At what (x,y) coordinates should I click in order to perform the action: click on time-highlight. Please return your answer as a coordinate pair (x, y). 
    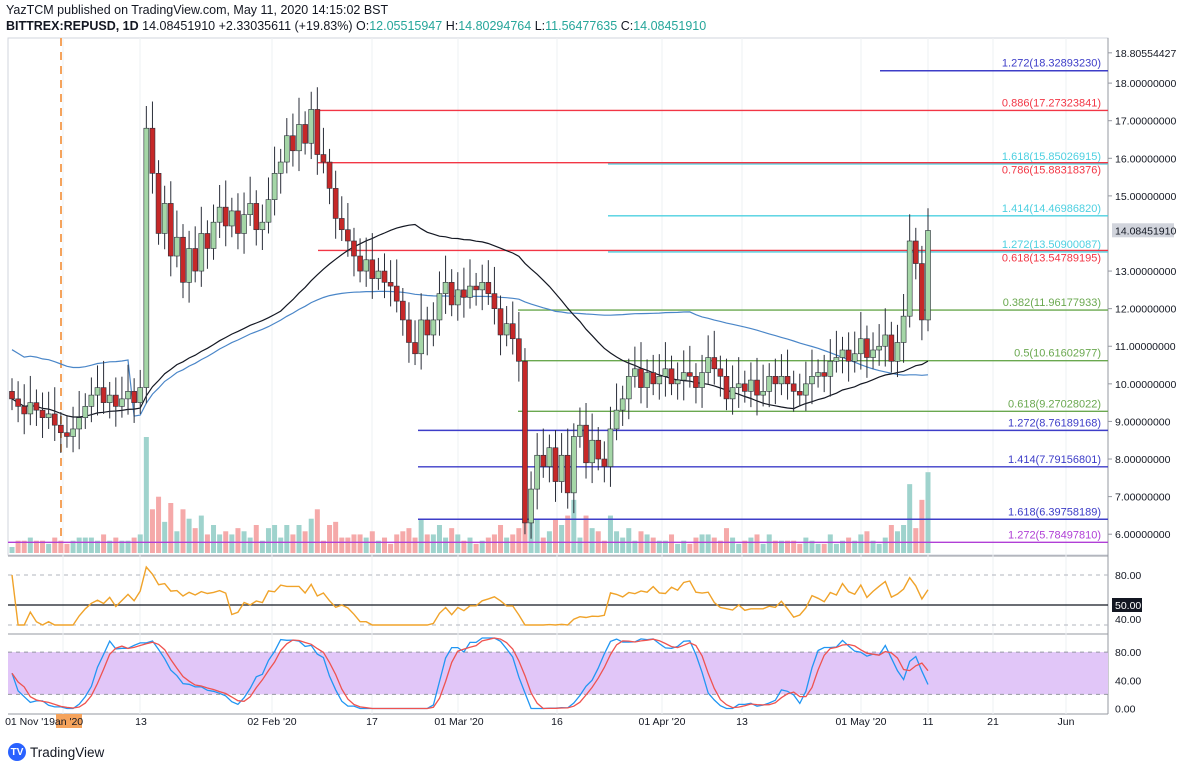
    Looking at the image, I should click on (69, 721).